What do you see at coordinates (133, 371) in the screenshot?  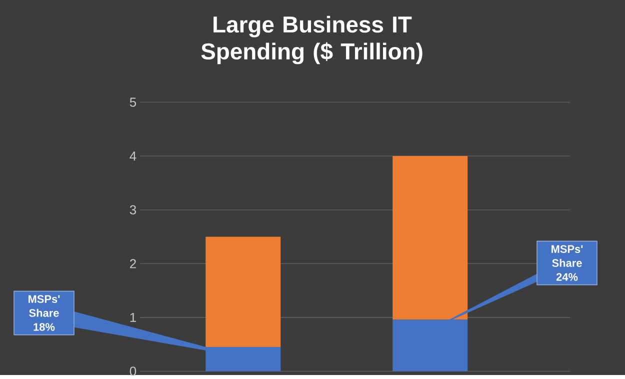 I see `y-tick-label: 0` at bounding box center [133, 371].